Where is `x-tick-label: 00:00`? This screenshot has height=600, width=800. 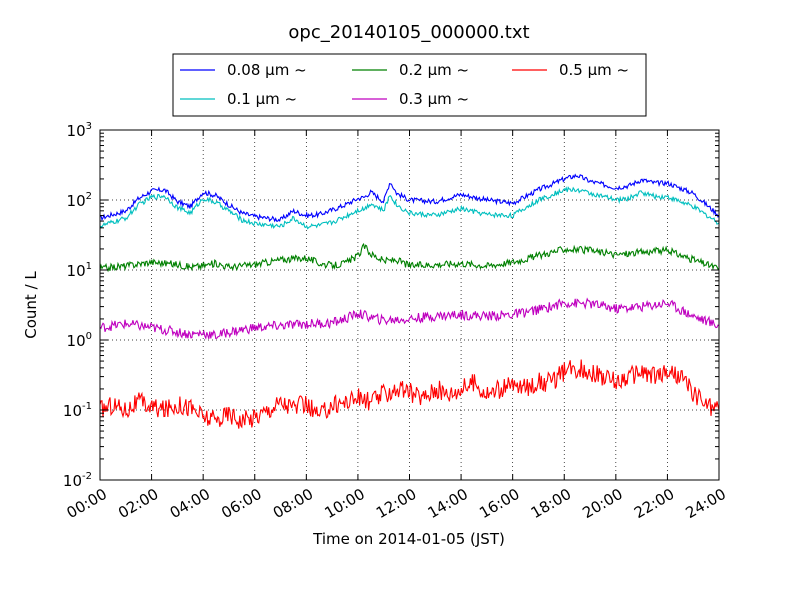 x-tick-label: 00:00 is located at coordinates (87, 503).